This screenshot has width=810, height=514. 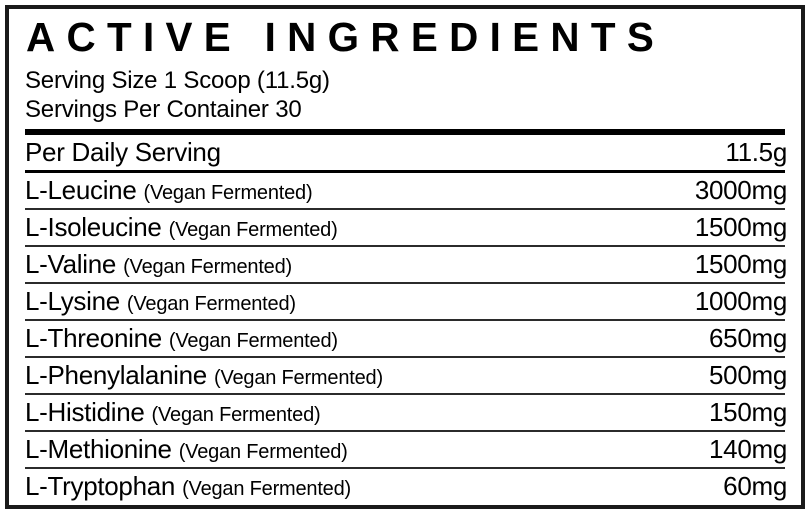 What do you see at coordinates (756, 152) in the screenshot?
I see `per-daily-serving-amount: 11.5g` at bounding box center [756, 152].